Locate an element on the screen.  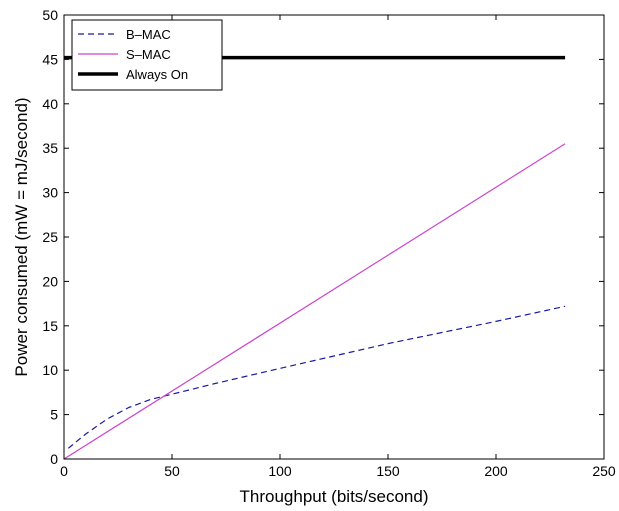
y-tick-label: 20 is located at coordinates (50, 281).